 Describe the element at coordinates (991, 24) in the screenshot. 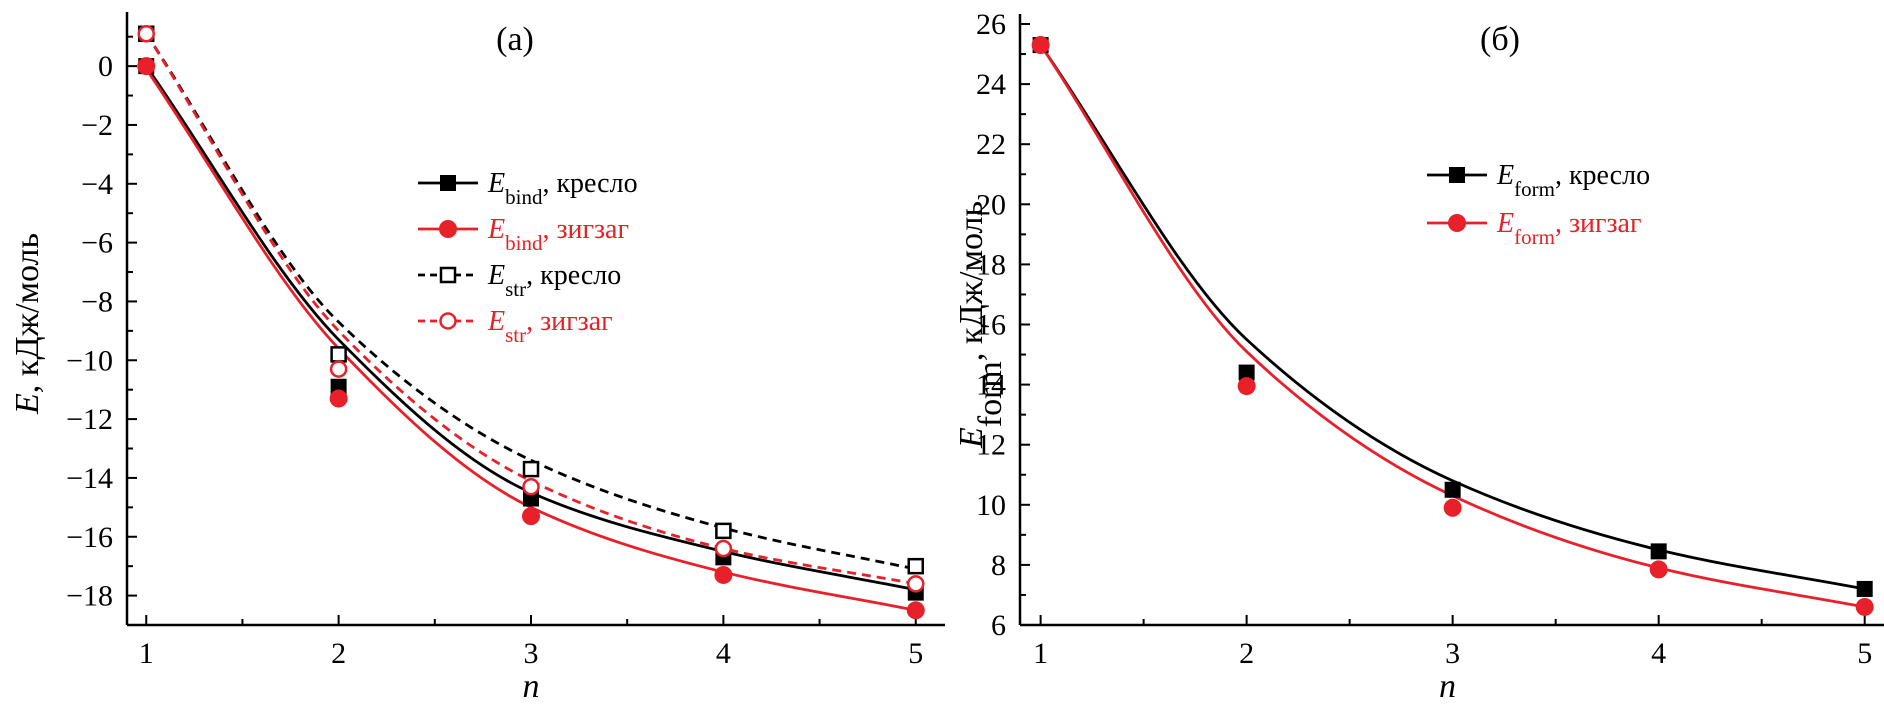

I see `y-tick-label: 26` at that location.